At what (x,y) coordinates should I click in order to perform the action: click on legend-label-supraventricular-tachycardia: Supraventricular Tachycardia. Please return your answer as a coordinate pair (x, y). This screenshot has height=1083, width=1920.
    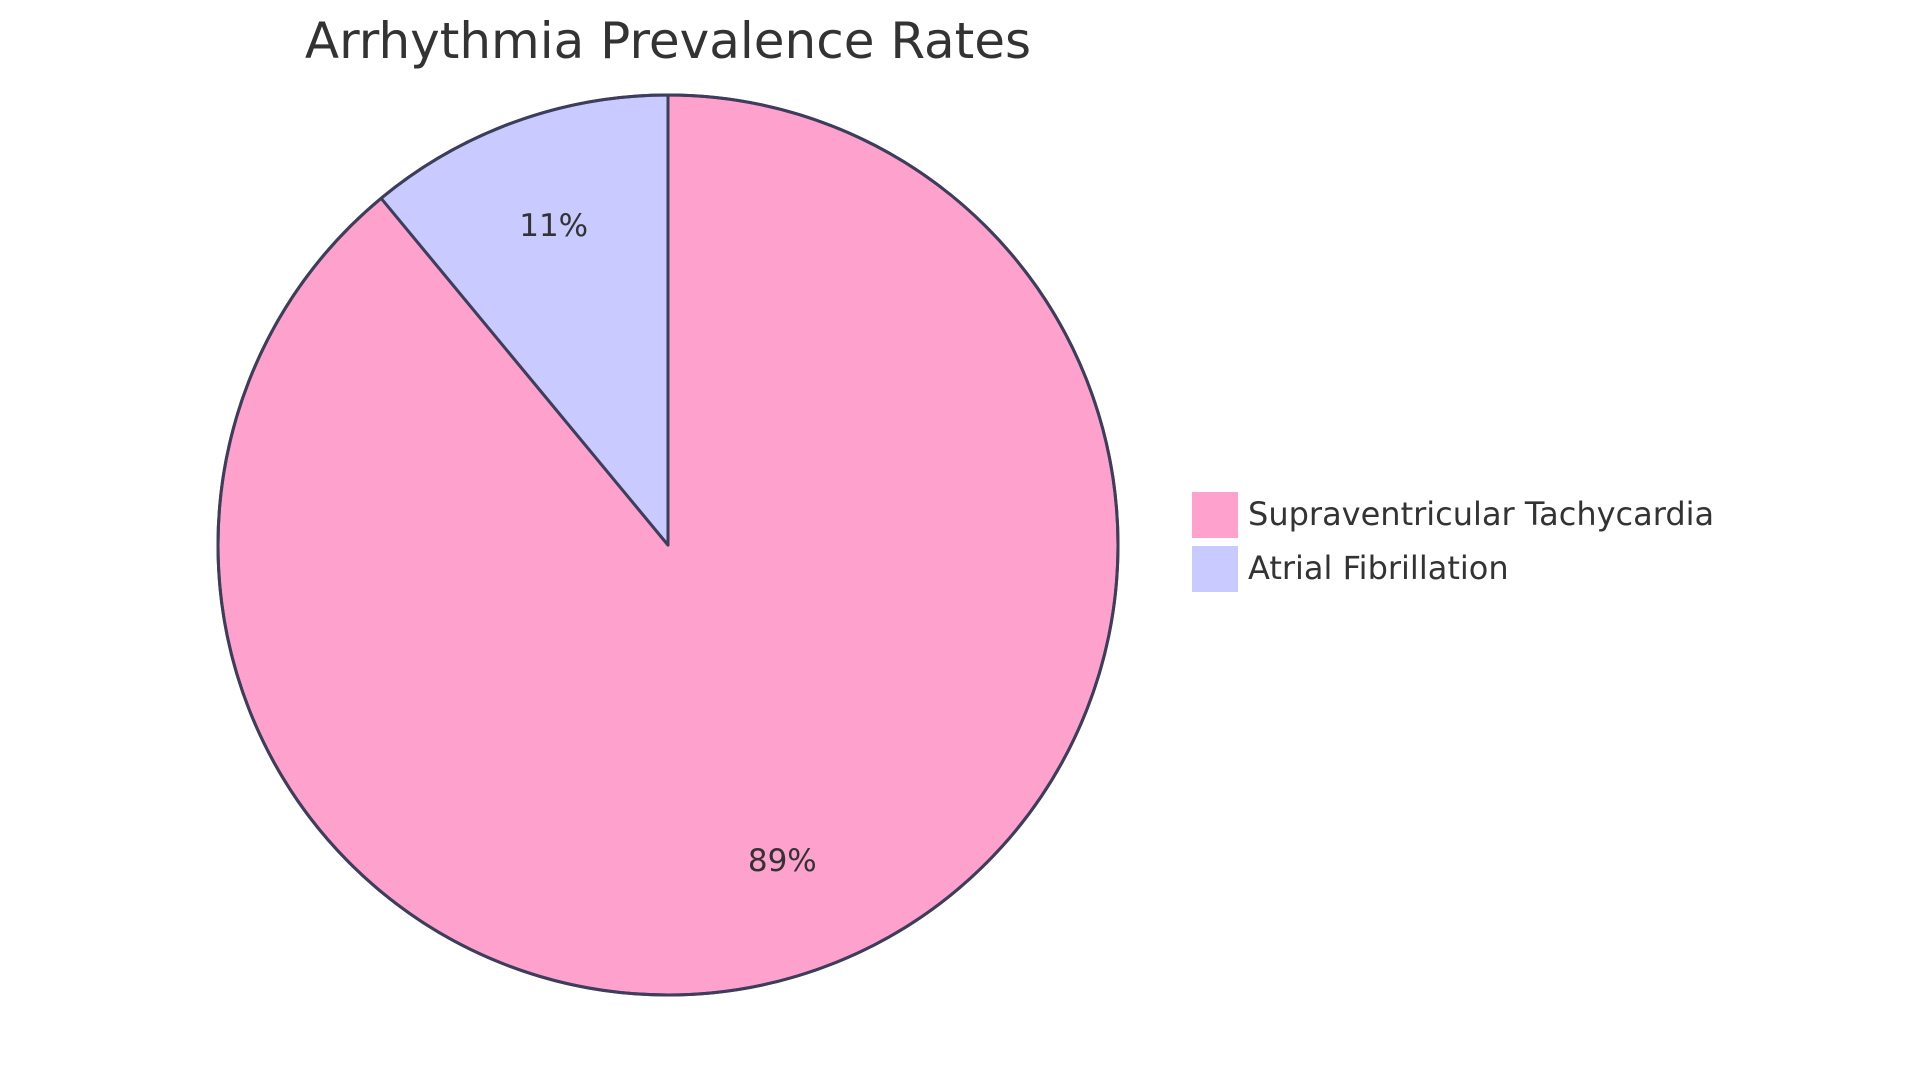
    Looking at the image, I should click on (1481, 514).